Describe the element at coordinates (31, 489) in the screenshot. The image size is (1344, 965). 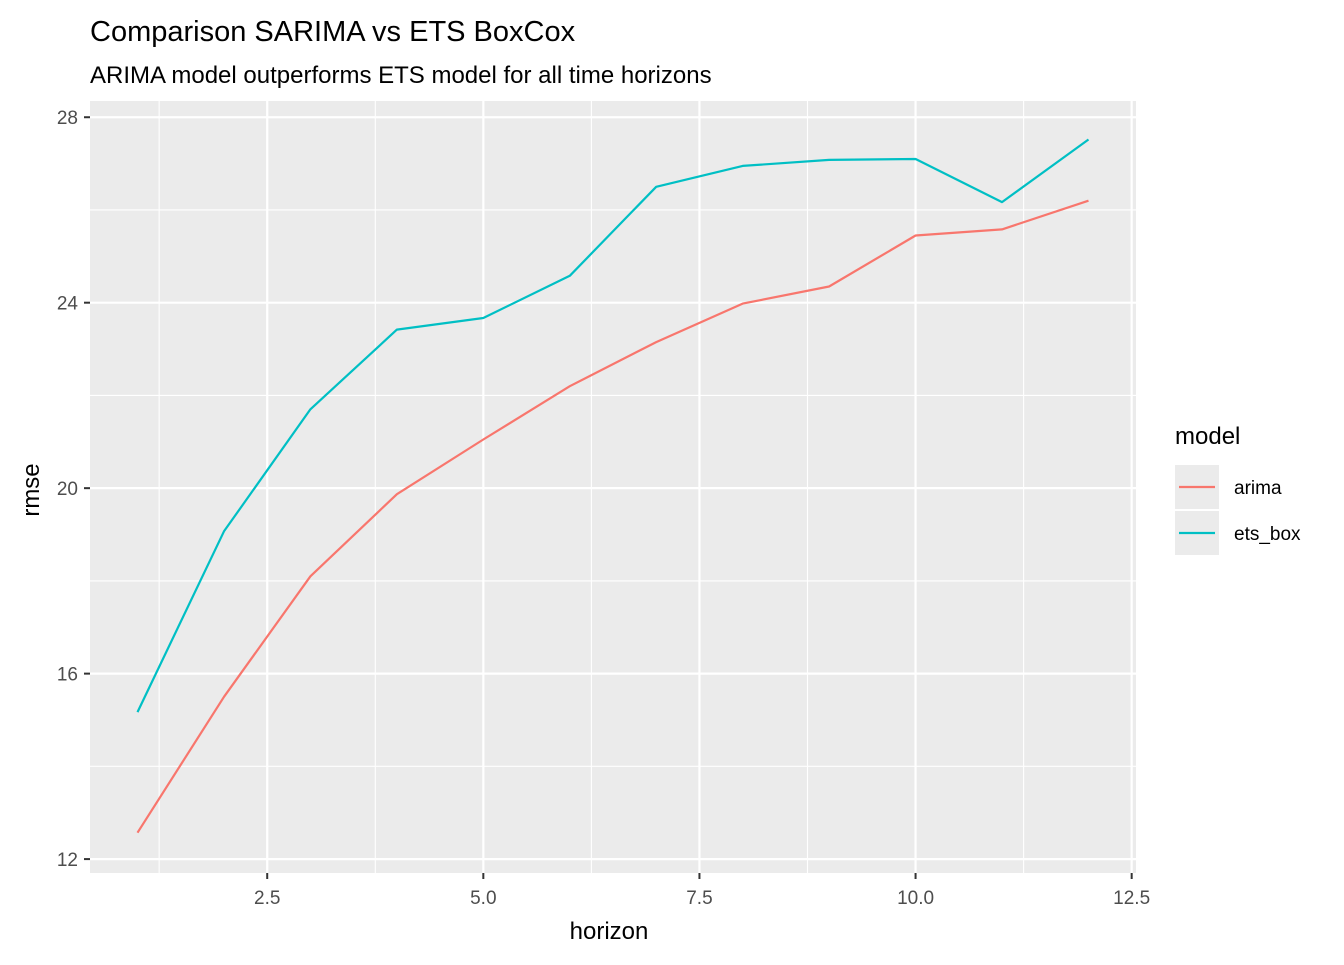
I see `y-axis-label: rmse` at that location.